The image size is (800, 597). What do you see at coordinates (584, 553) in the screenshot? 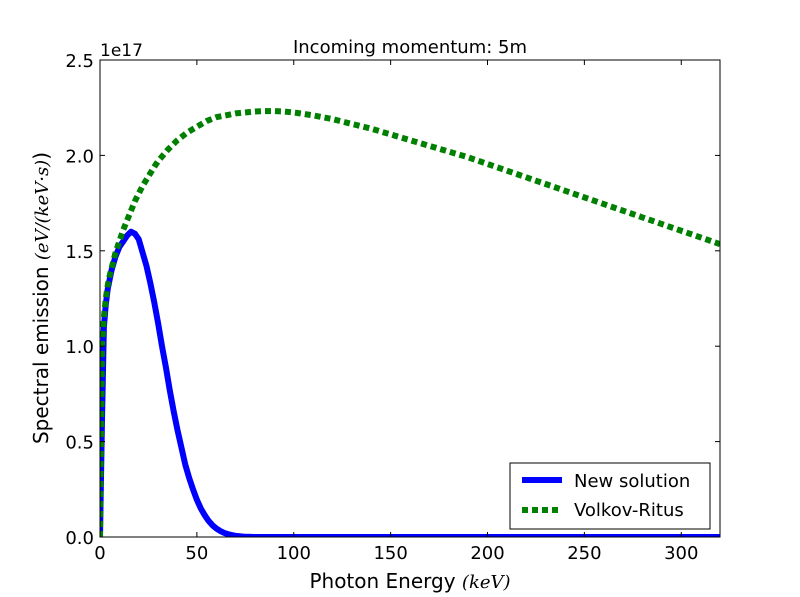
I see `x-tick-label: 250` at bounding box center [584, 553].